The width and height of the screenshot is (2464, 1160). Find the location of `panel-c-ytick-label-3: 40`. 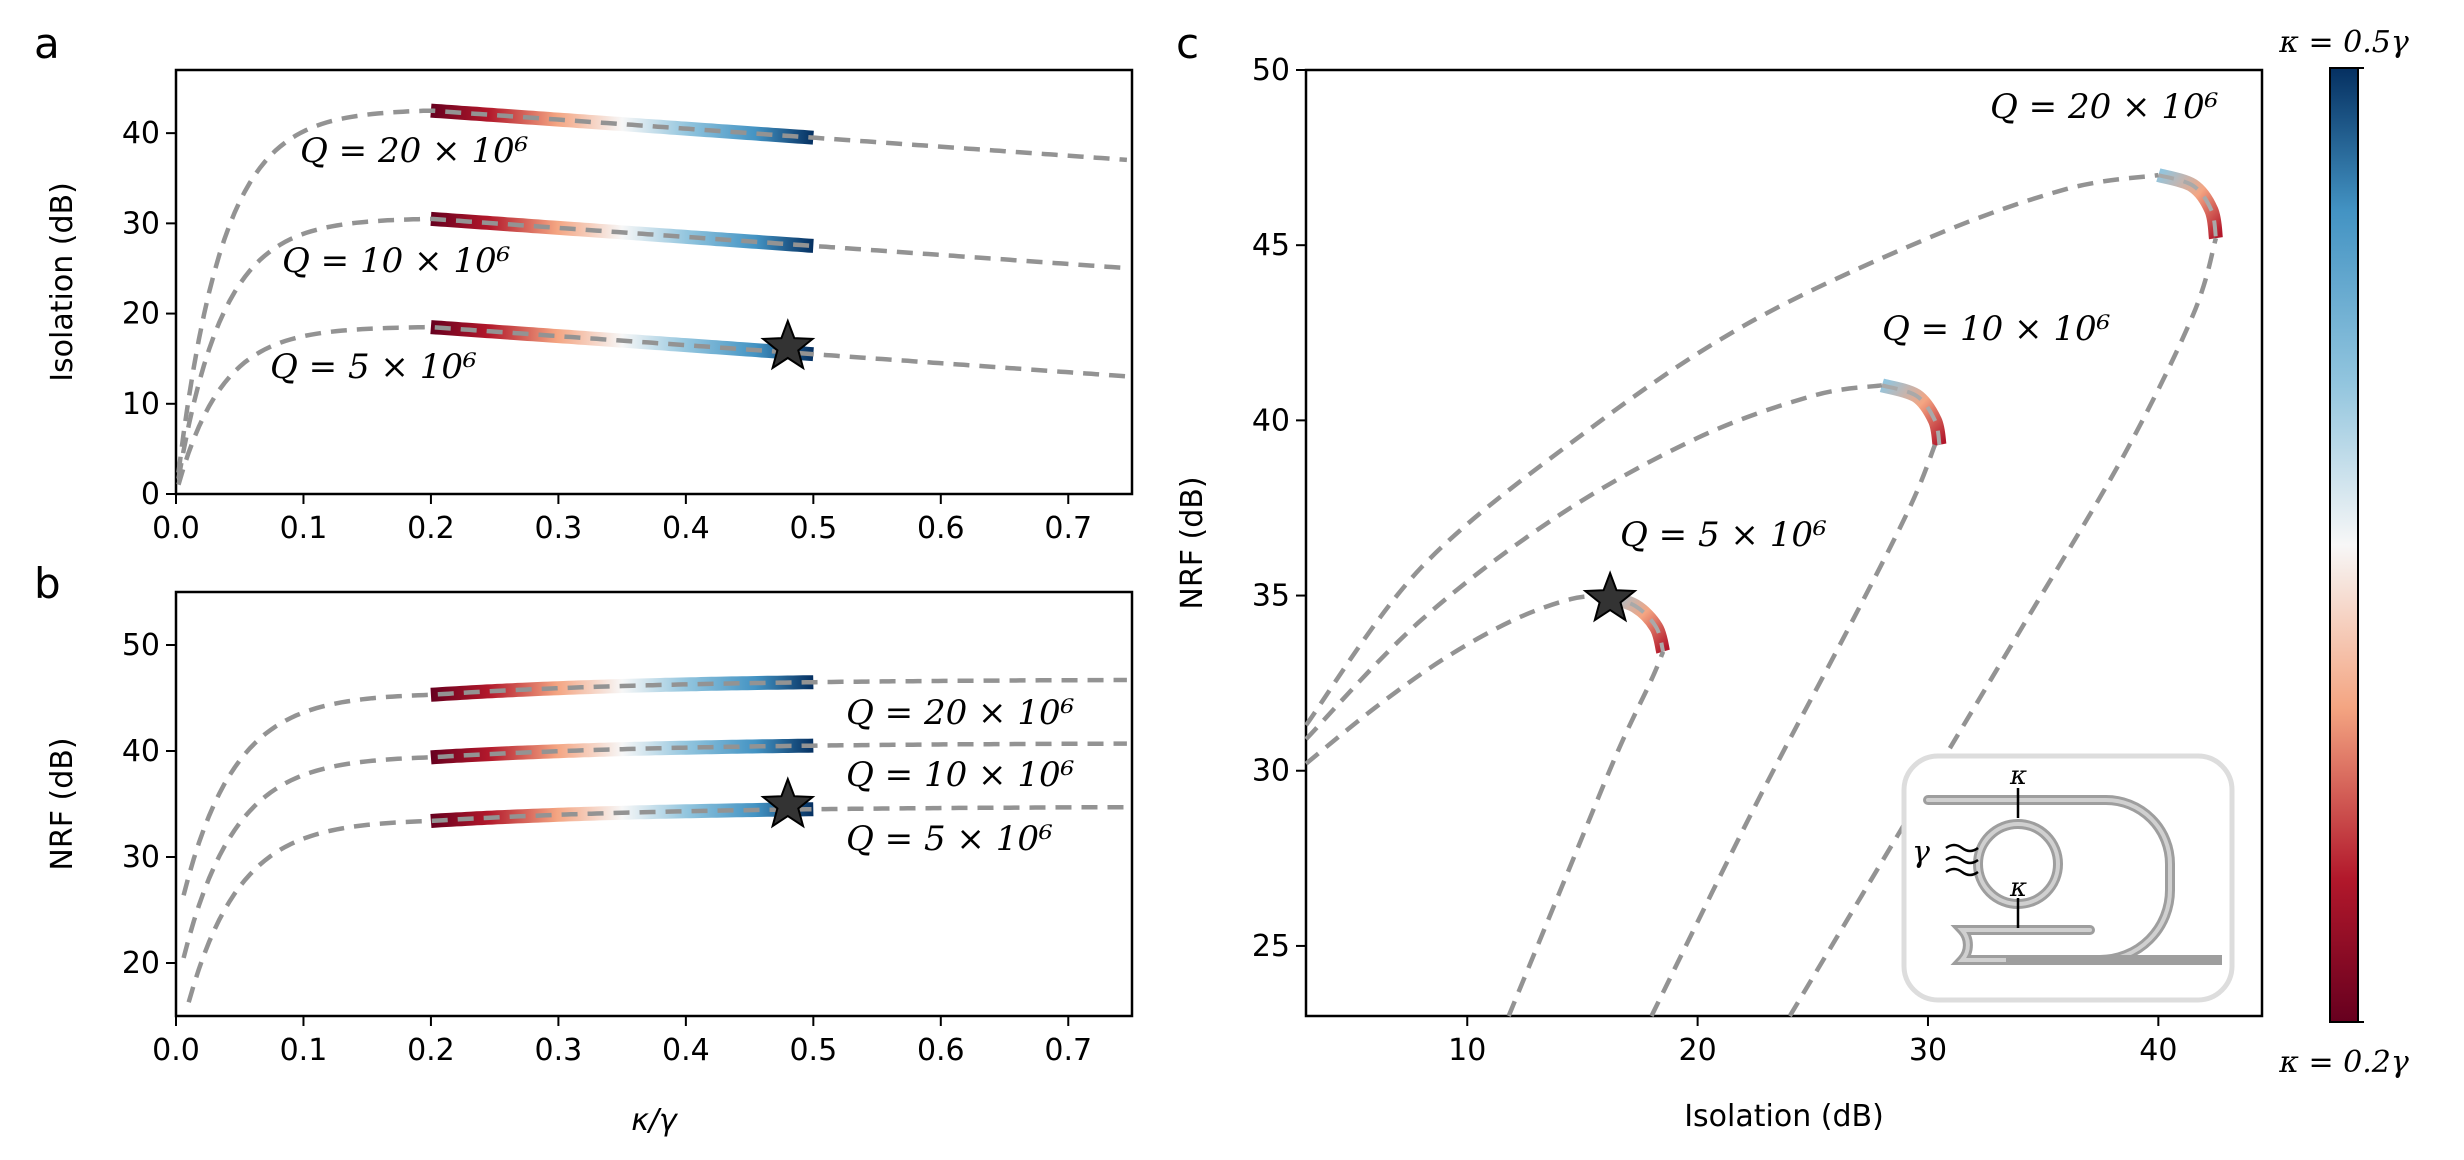

panel-c-ytick-label-3: 40 is located at coordinates (1271, 420).